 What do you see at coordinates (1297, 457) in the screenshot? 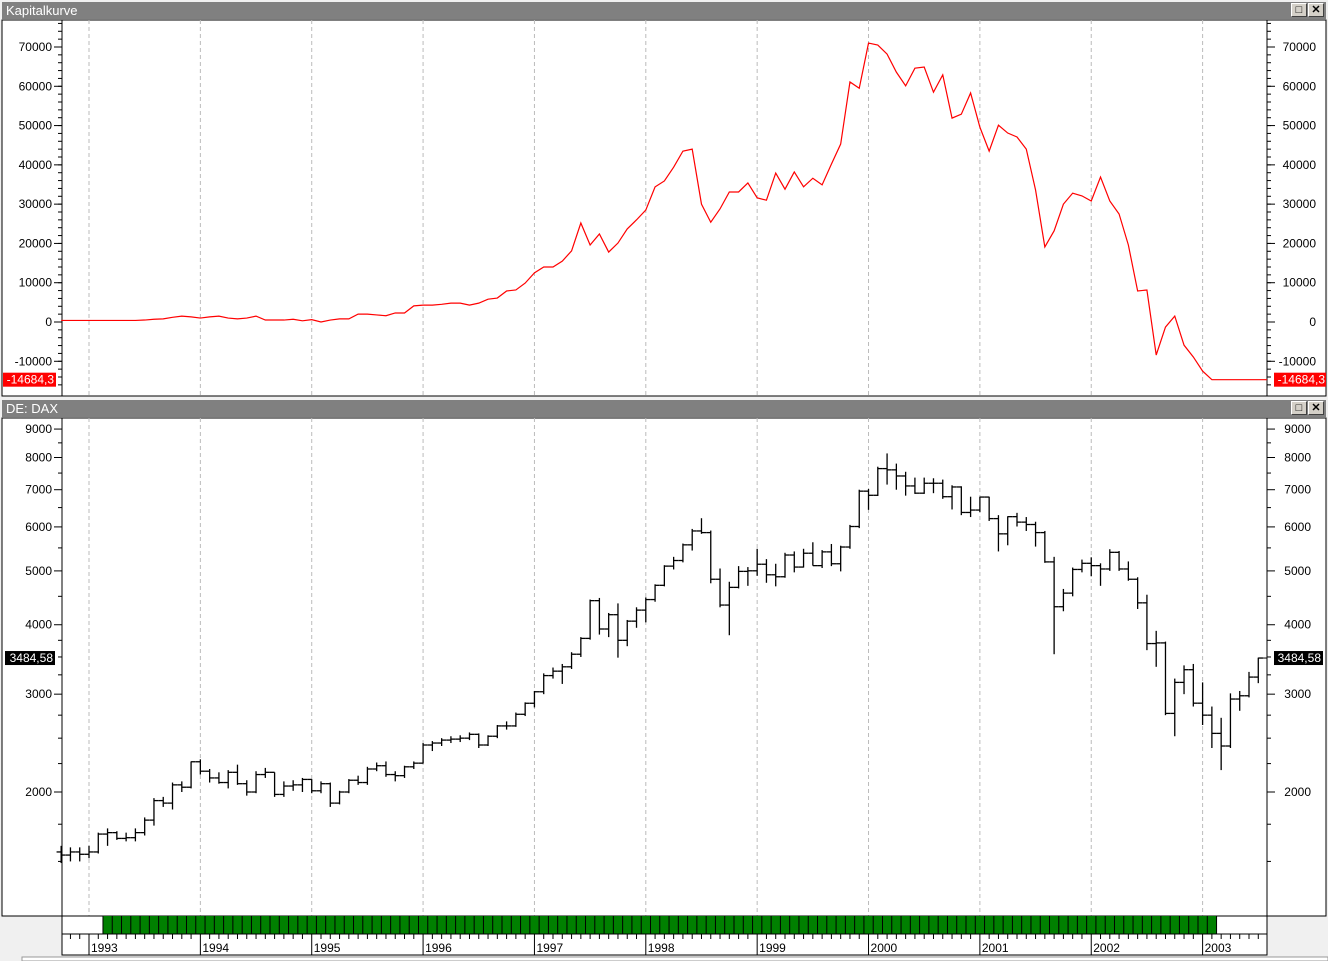
I see `y-tick-label-right: 8000` at bounding box center [1297, 457].